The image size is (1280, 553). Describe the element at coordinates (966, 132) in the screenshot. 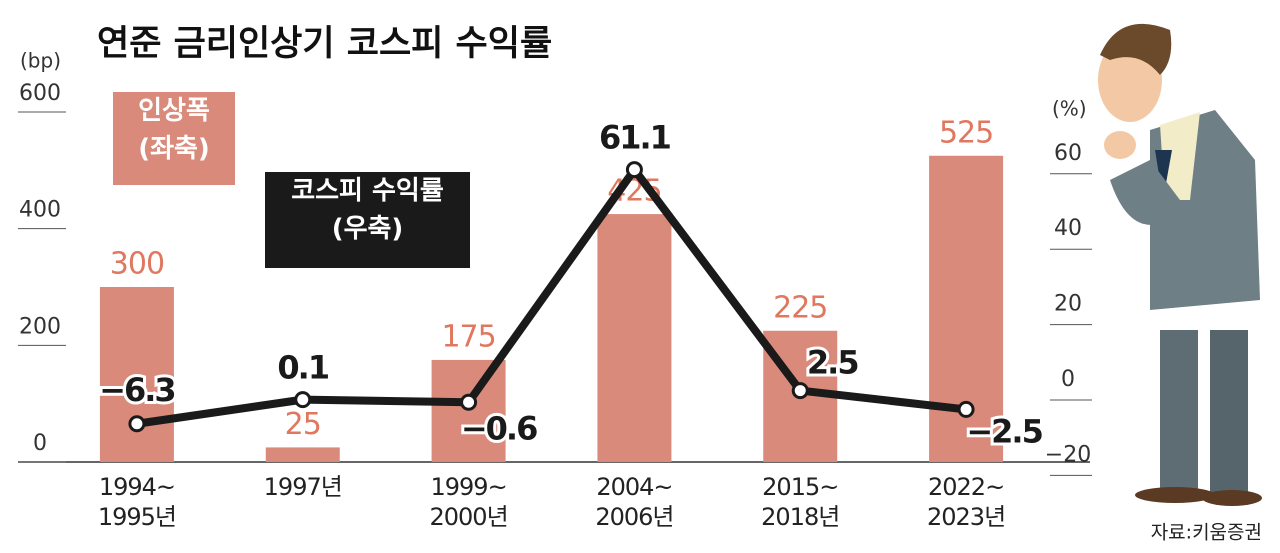

I see `bar-label: 525` at that location.